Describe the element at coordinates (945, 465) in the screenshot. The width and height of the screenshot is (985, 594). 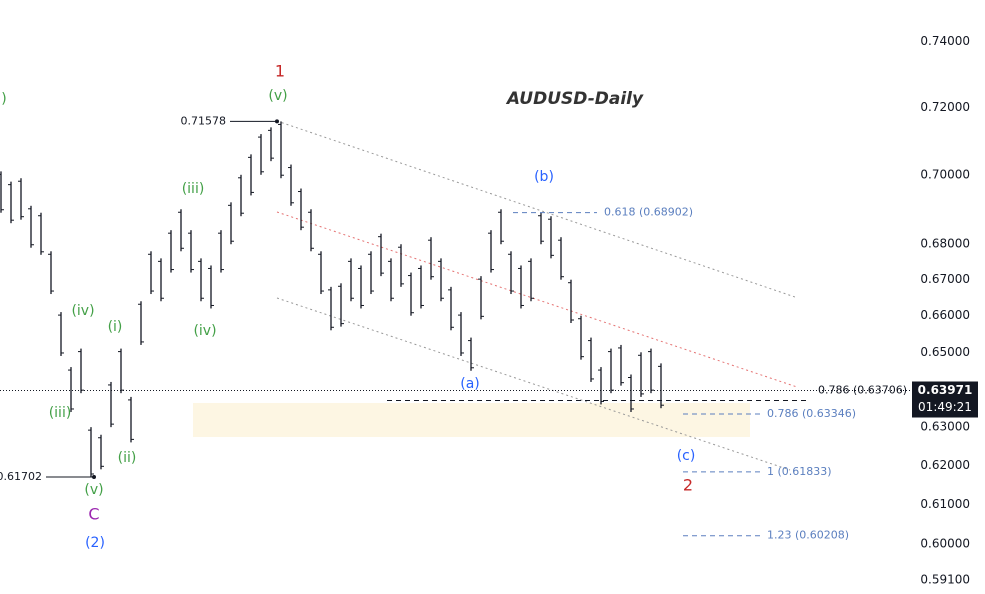
I see `y-tick-label: 0.62000` at that location.